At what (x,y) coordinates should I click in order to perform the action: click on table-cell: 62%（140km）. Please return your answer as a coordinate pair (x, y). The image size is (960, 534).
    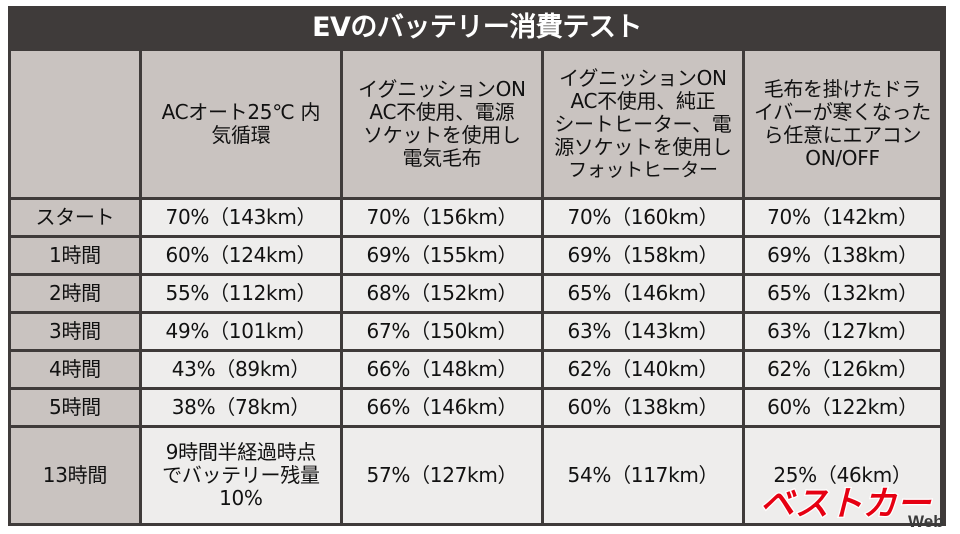
    Looking at the image, I should click on (642, 369).